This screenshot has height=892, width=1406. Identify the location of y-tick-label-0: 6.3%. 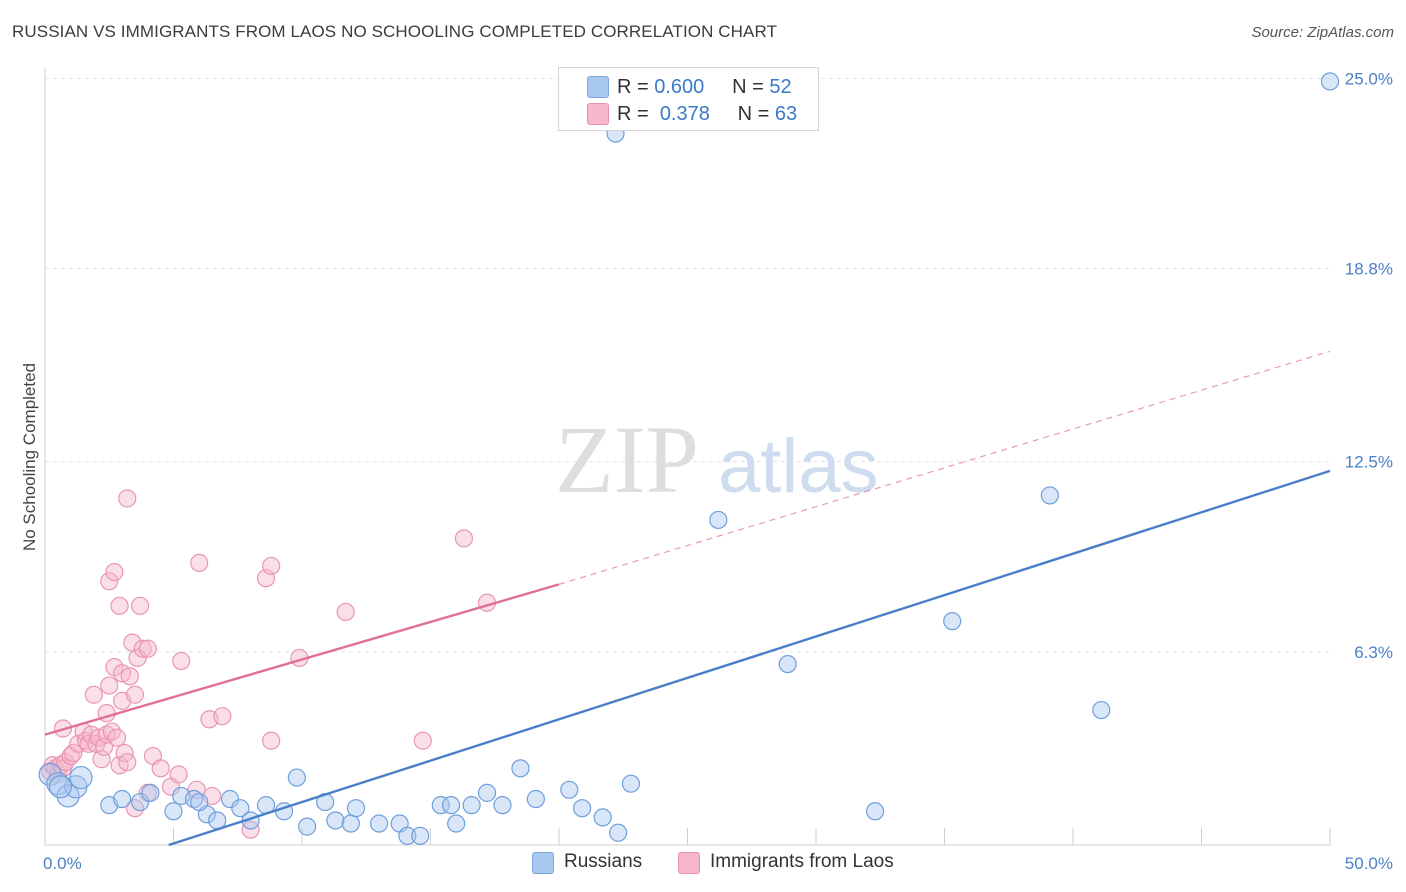
(1373, 652).